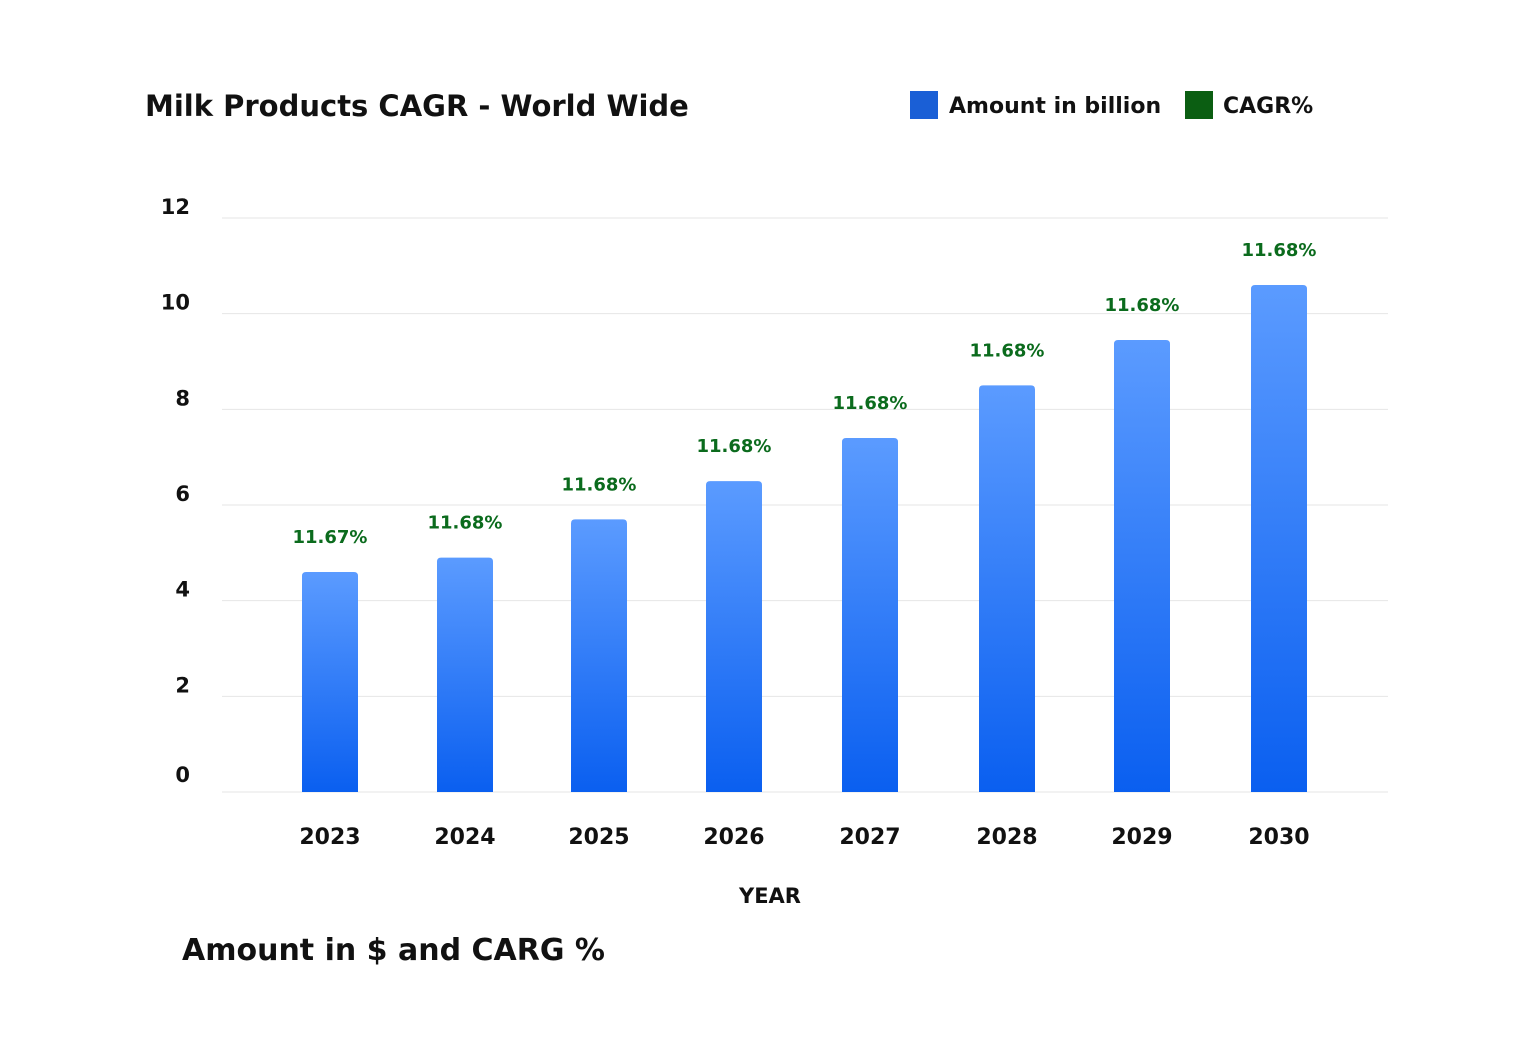 Image resolution: width=1536 pixels, height=1051 pixels. Describe the element at coordinates (330, 537) in the screenshot. I see `data-label-2023: 11.67%` at that location.